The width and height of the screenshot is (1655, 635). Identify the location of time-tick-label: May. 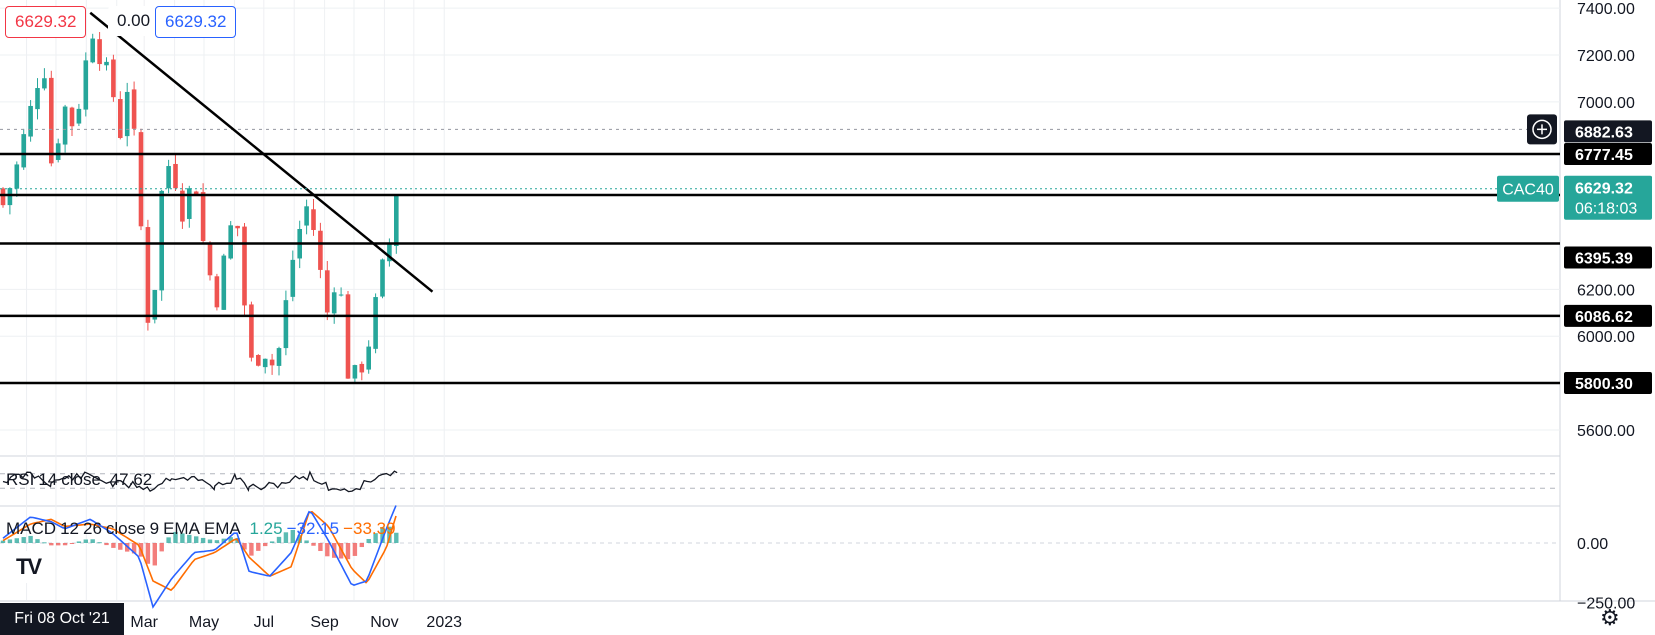
(204, 622).